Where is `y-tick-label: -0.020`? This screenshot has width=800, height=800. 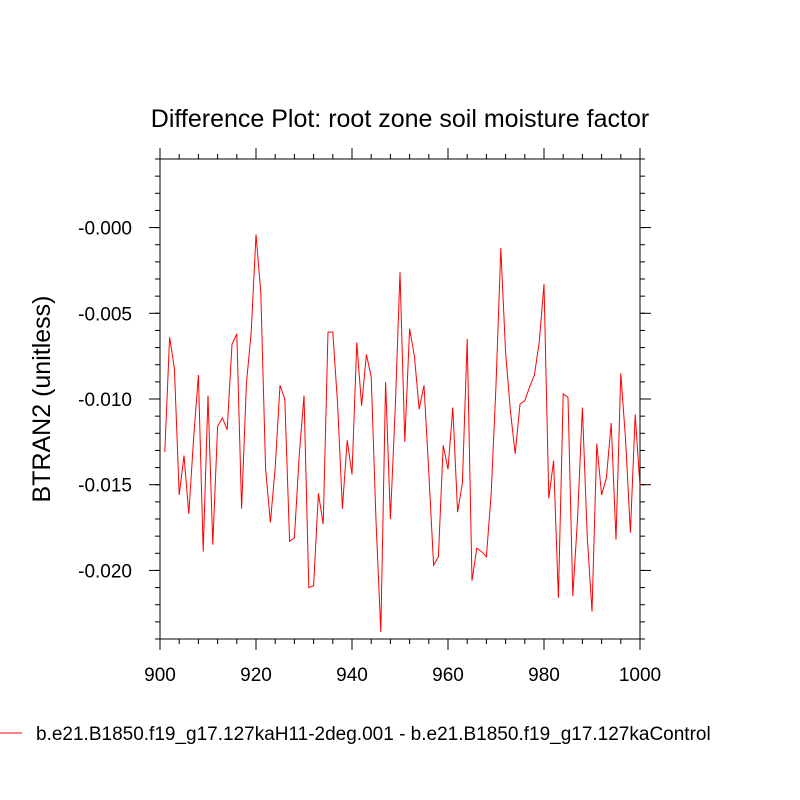 y-tick-label: -0.020 is located at coordinates (105, 571).